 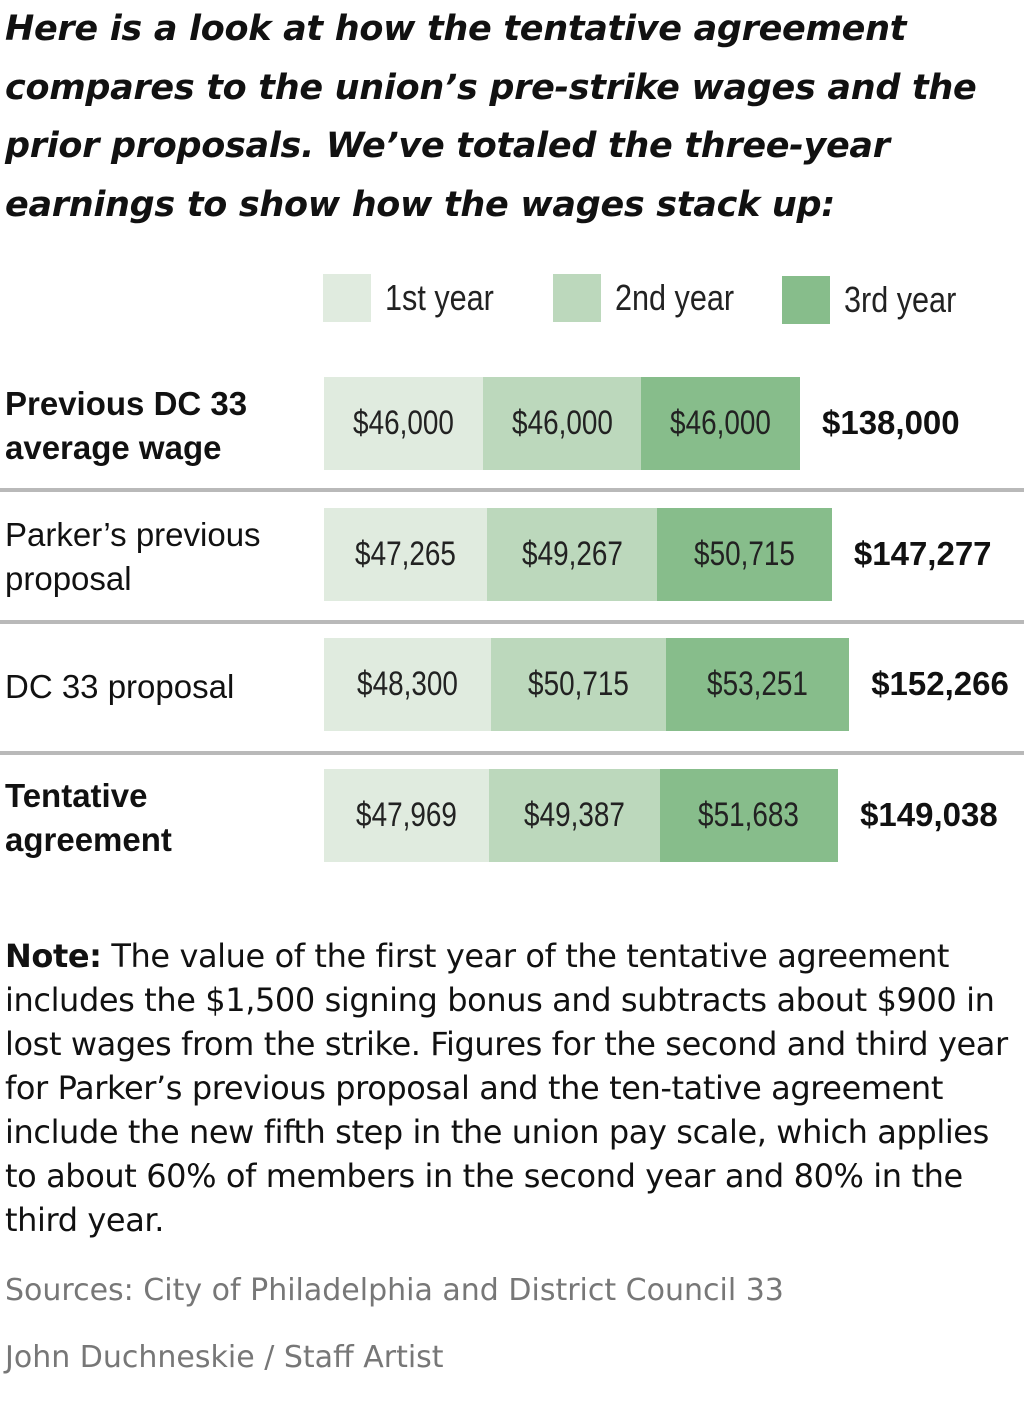 I want to click on row-label: Parker’s previous proposal, so click(x=133, y=556).